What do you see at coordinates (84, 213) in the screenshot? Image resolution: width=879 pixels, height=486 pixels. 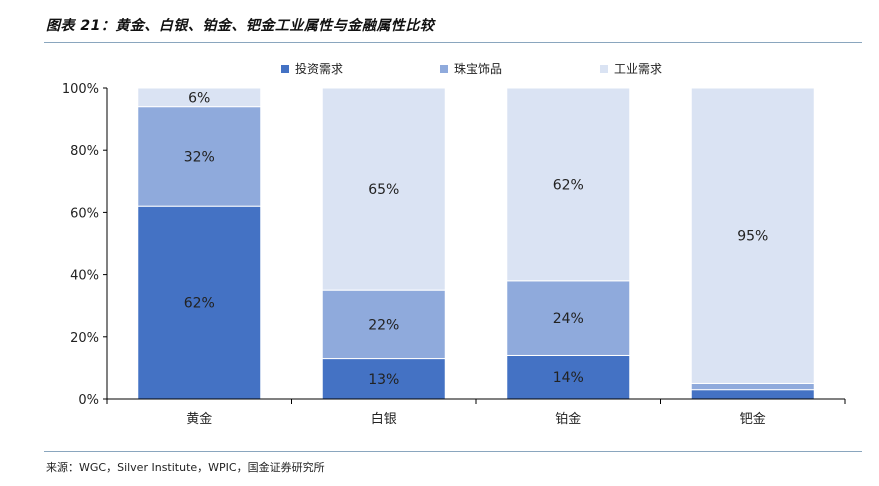 I see `y-tick-label: 60%` at bounding box center [84, 213].